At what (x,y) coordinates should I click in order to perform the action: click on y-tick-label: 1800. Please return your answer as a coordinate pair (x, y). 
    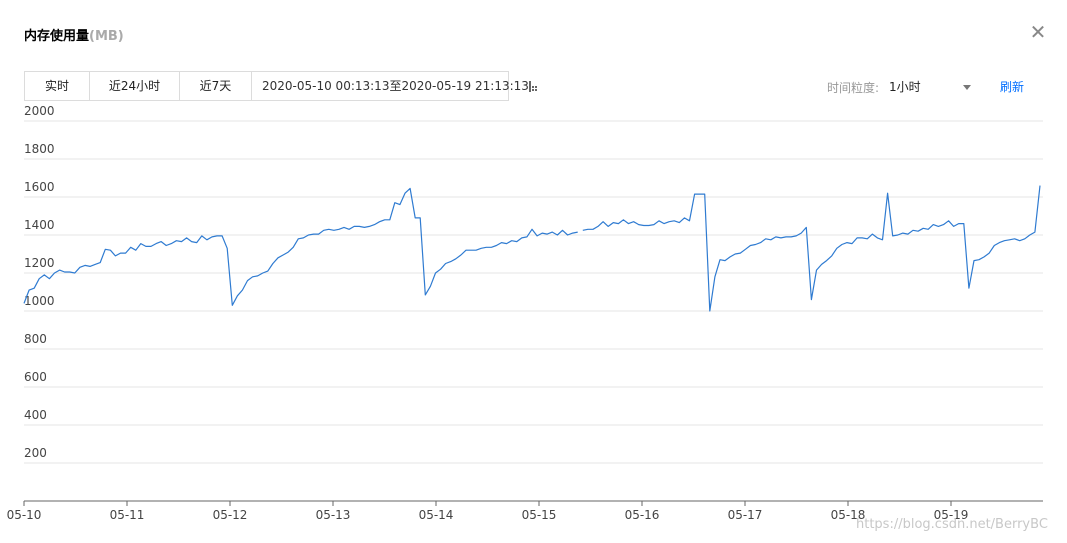
    Looking at the image, I should click on (39, 149).